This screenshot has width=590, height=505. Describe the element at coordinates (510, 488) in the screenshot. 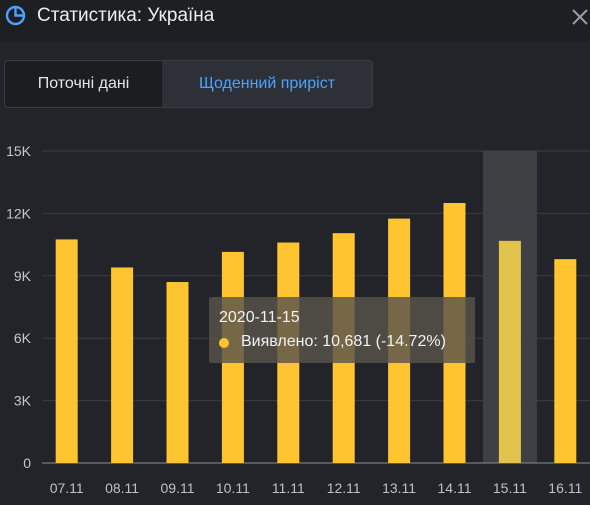

I see `x-tick-label: 15.11` at that location.